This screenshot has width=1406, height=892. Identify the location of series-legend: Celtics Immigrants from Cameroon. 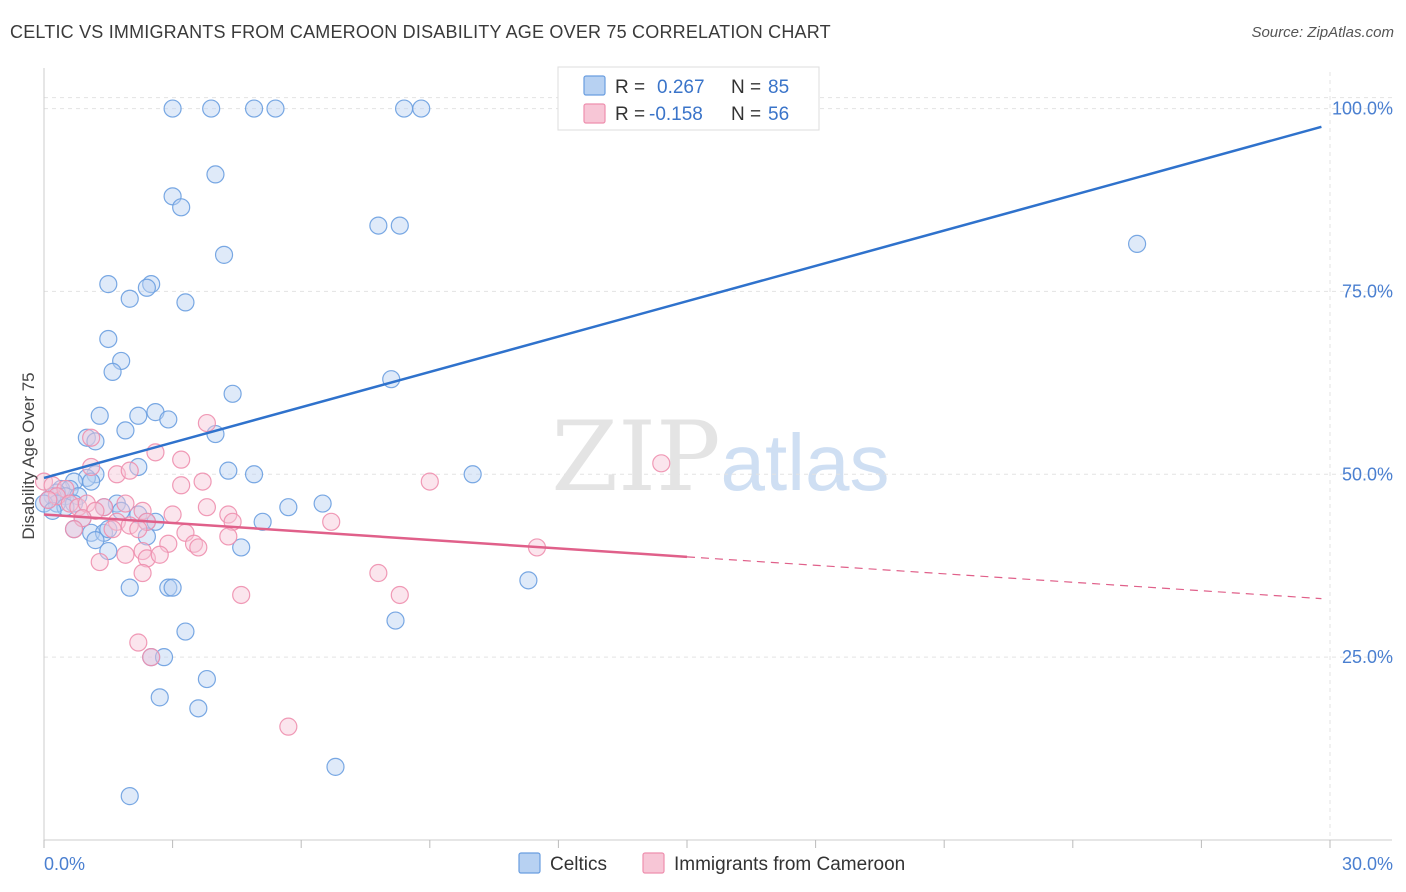
(711, 863).